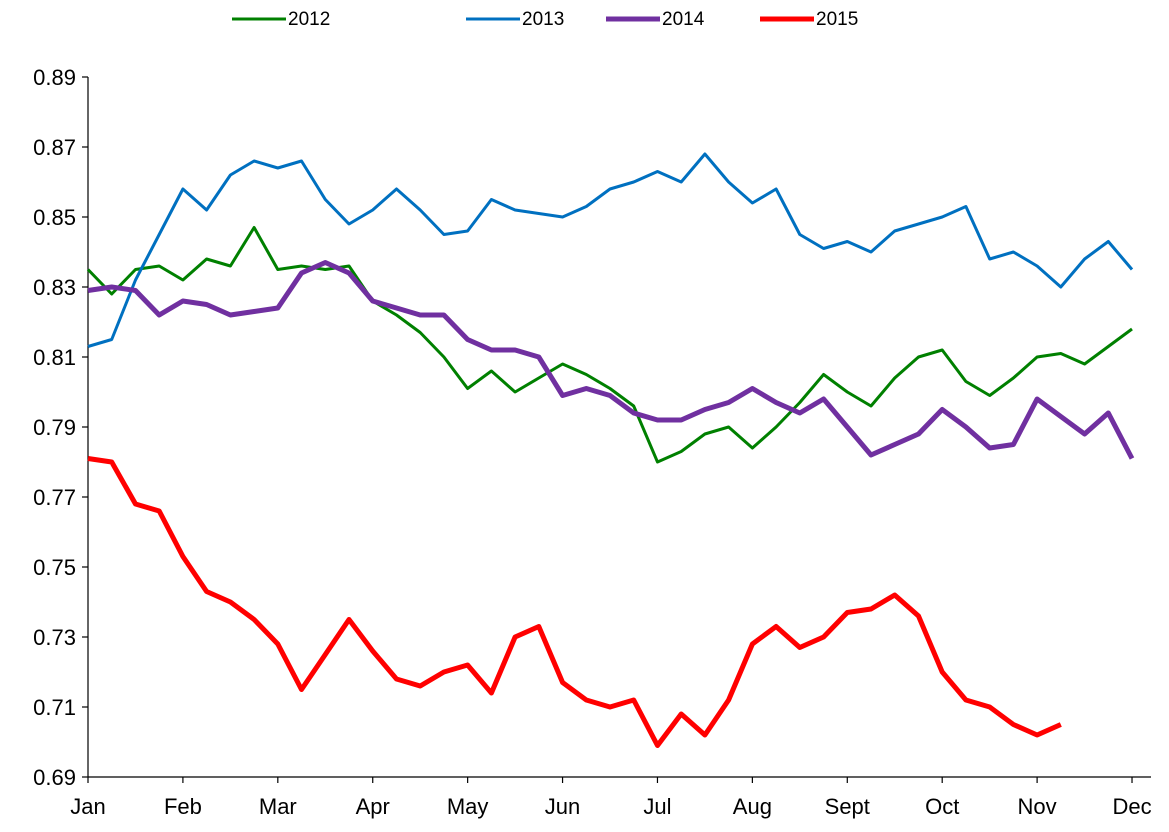  What do you see at coordinates (373, 806) in the screenshot?
I see `x-tick-label: Apr` at bounding box center [373, 806].